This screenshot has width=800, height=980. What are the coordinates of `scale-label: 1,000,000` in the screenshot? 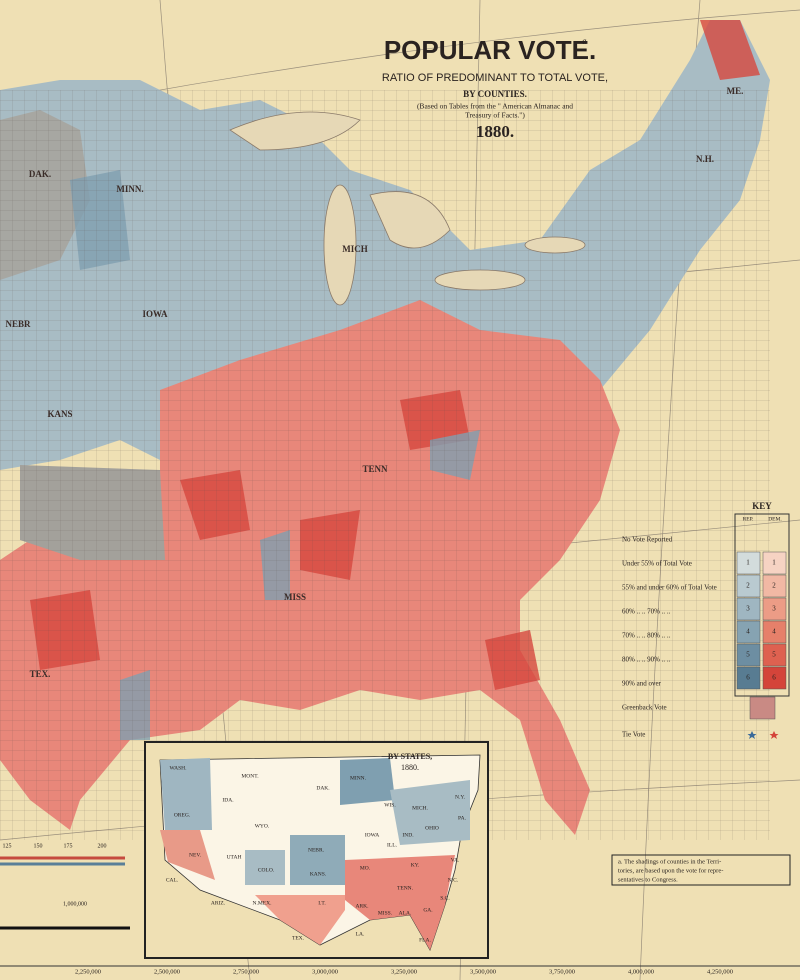 It's located at (75, 904).